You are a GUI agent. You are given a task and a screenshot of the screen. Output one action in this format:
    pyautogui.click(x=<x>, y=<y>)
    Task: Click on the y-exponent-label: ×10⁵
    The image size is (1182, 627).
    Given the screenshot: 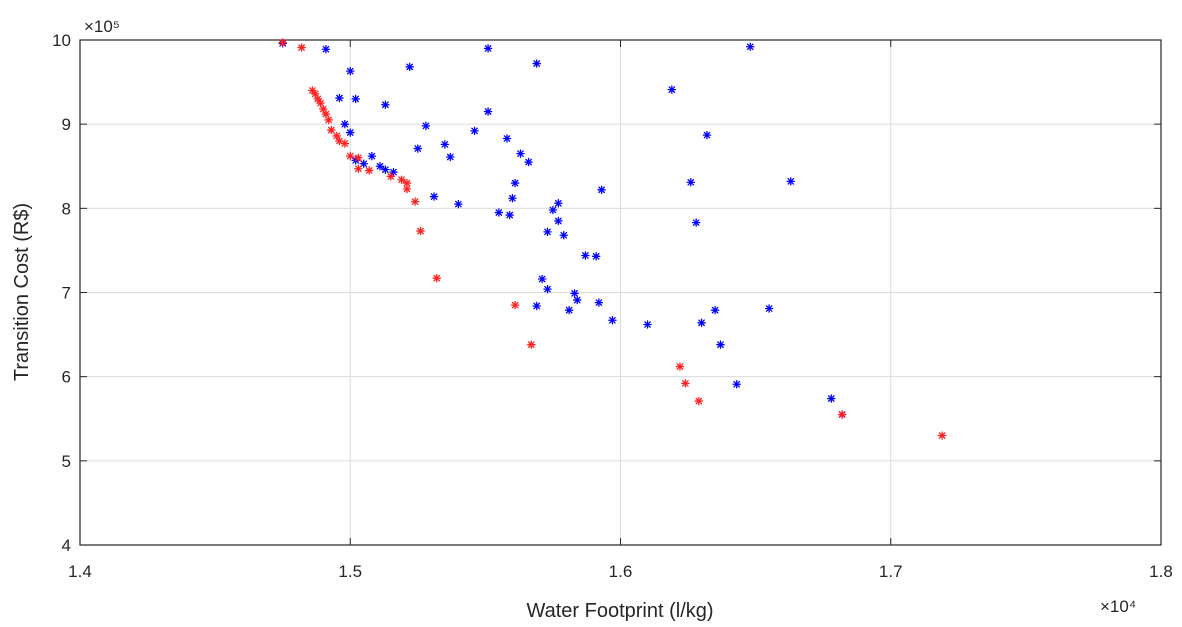 What is the action you would take?
    pyautogui.click(x=102, y=26)
    